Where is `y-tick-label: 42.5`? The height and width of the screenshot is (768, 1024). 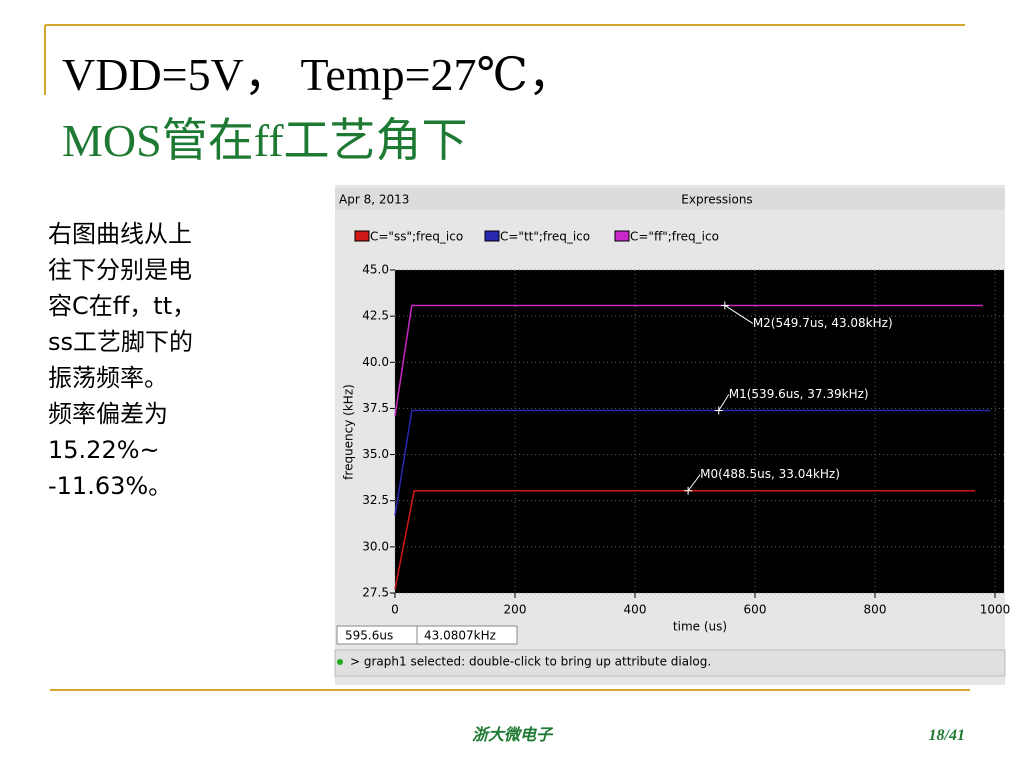
y-tick-label: 42.5 is located at coordinates (375, 316).